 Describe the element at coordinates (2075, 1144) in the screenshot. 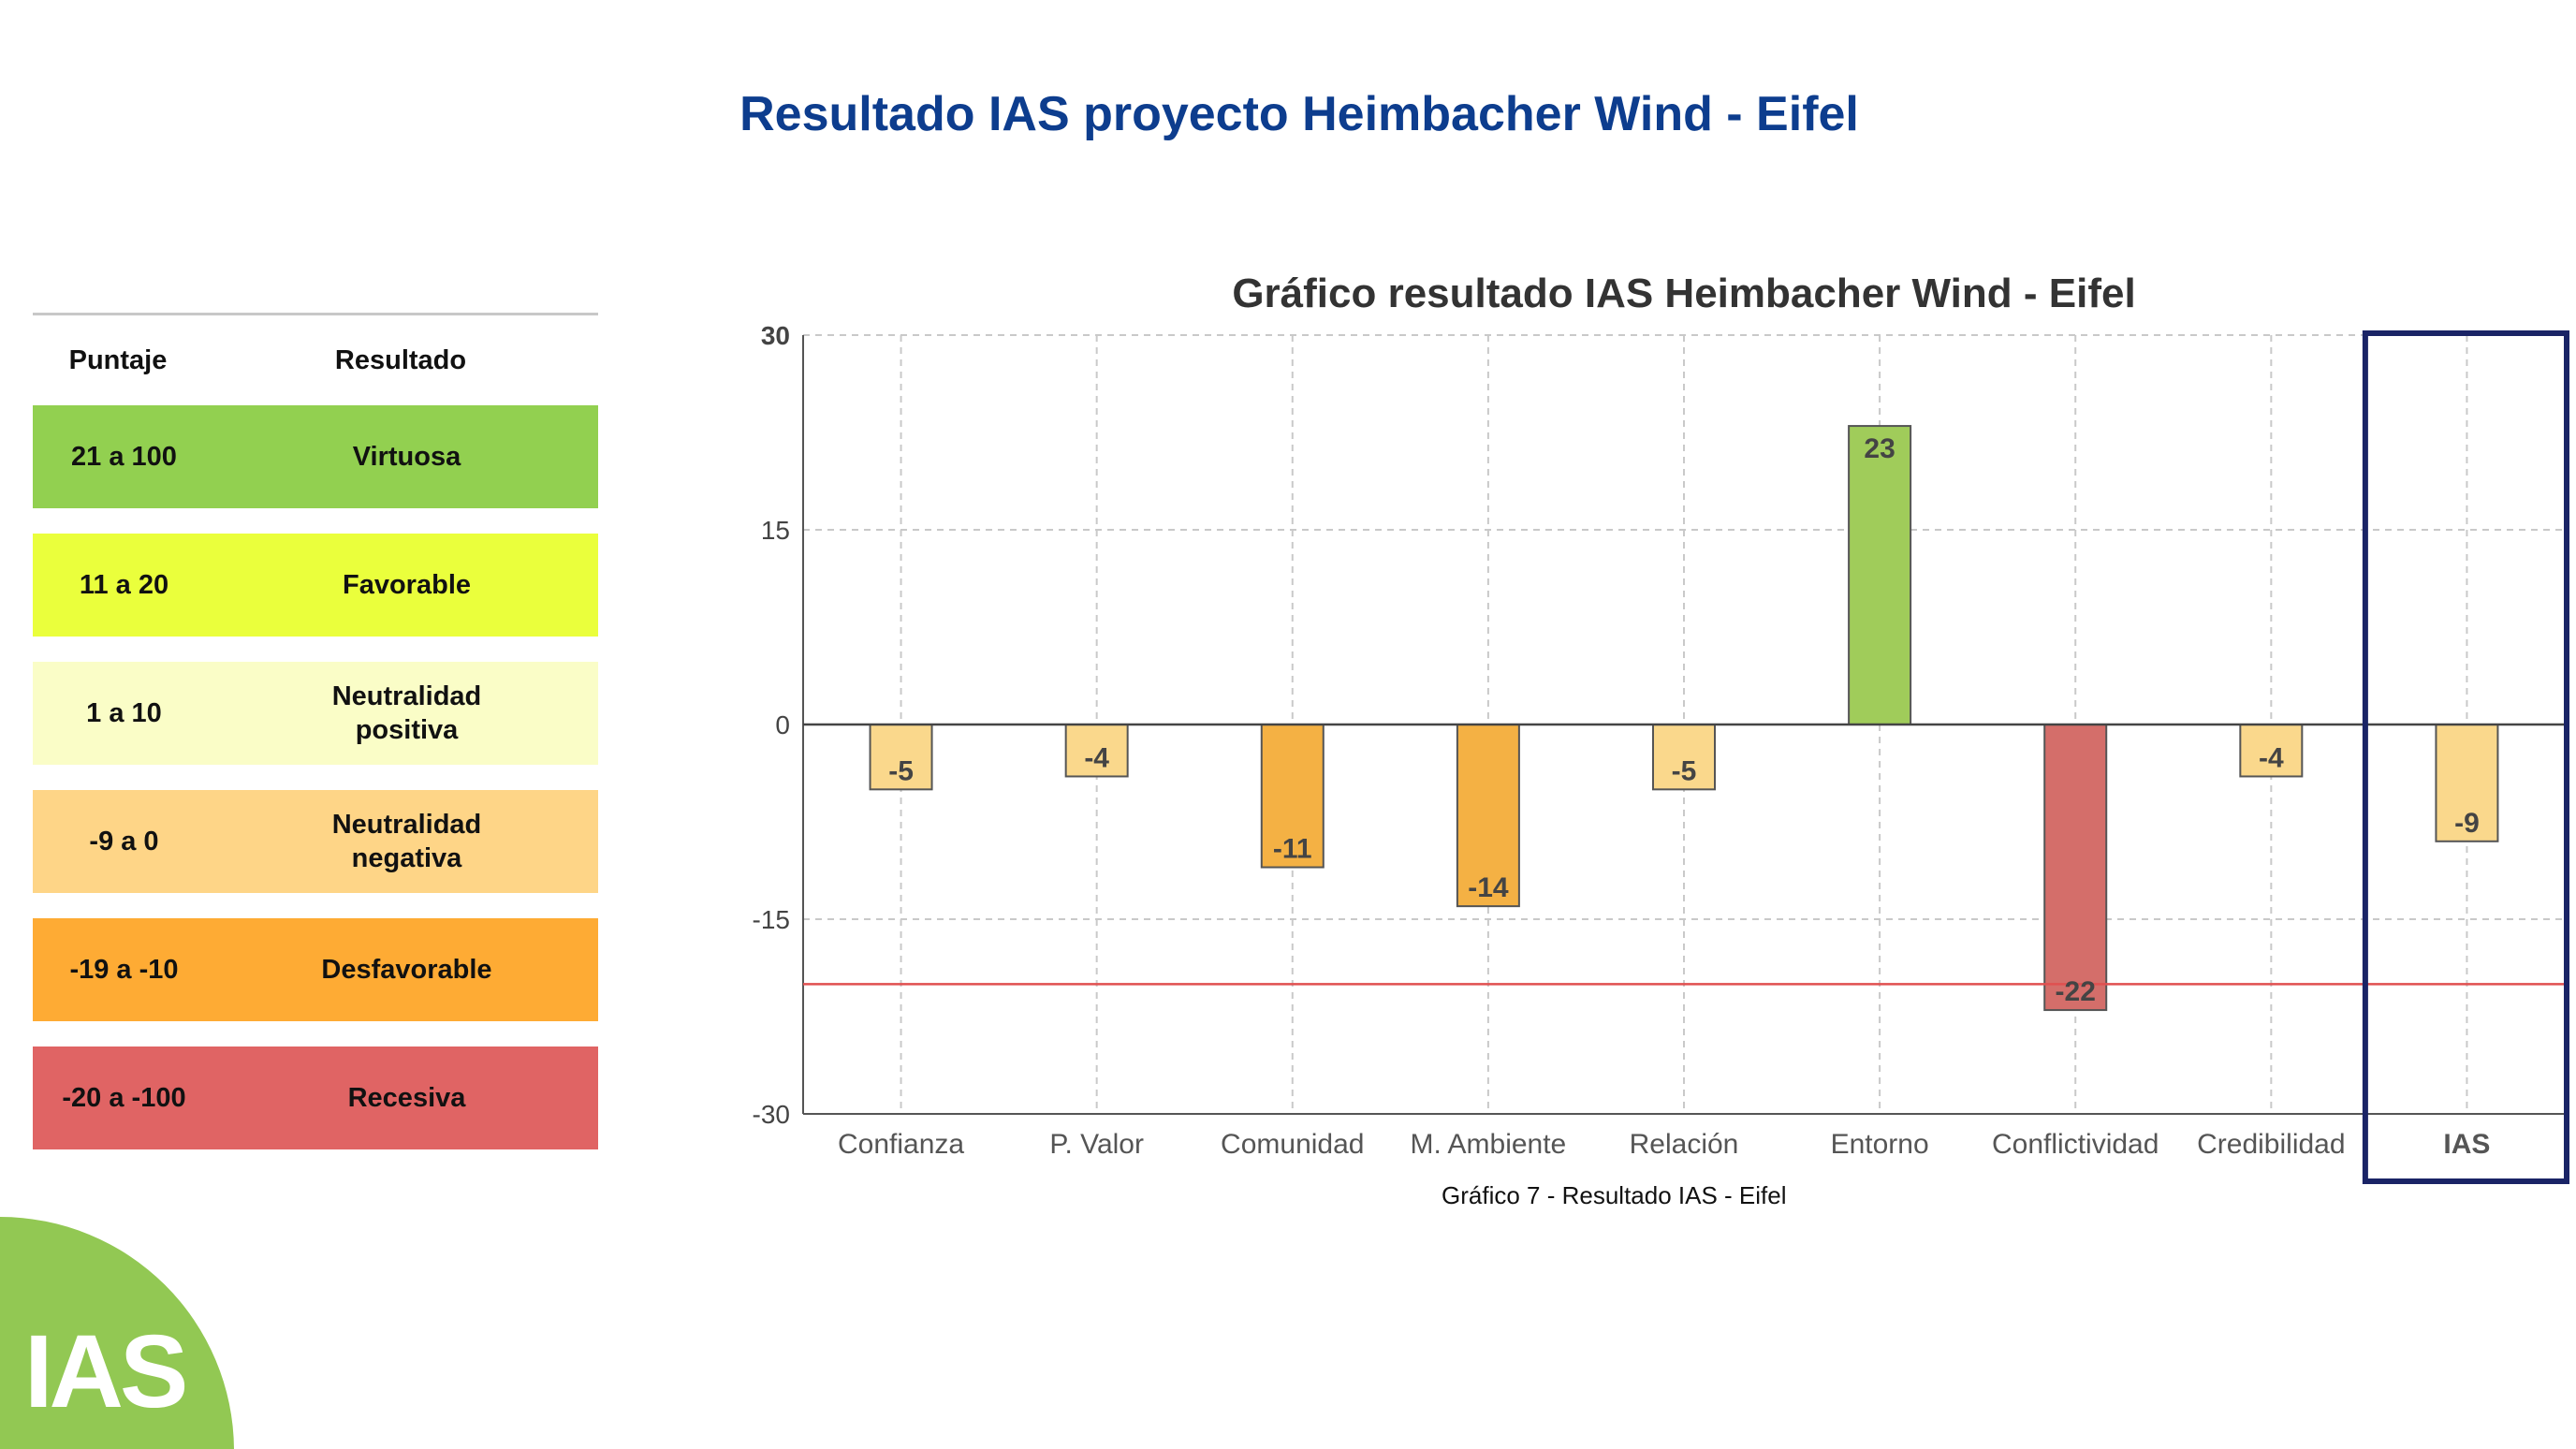

I see `x-tick-label: Conflictividad` at that location.